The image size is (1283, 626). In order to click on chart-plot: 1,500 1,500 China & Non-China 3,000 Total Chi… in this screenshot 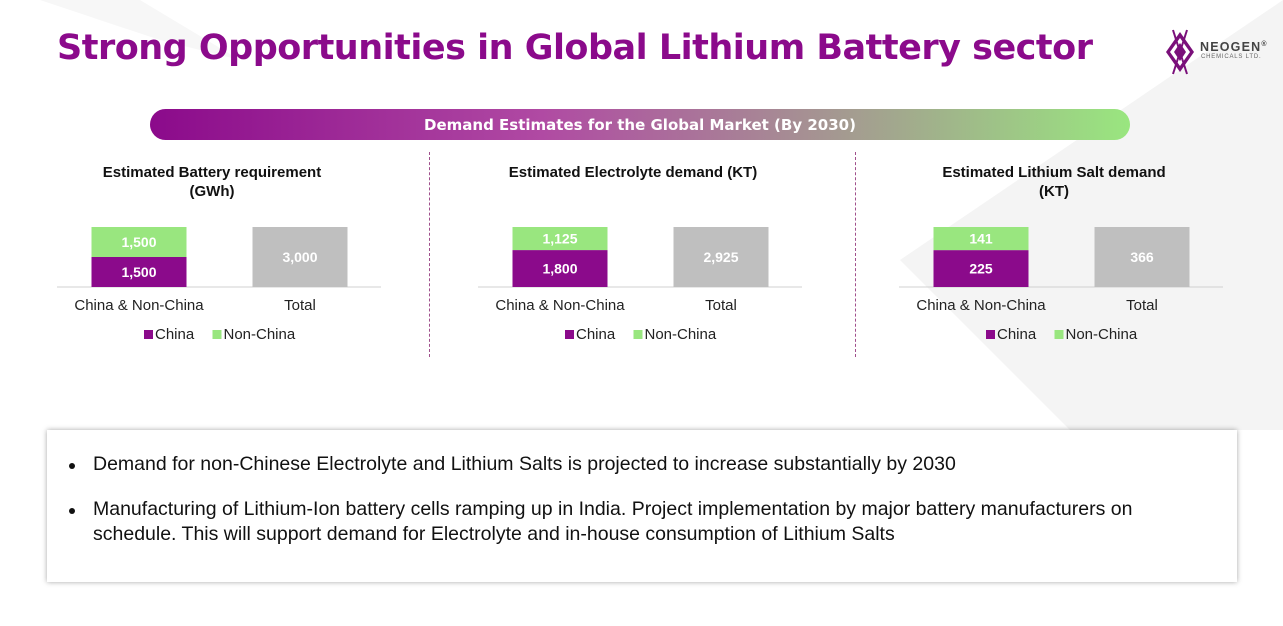, I will do `click(219, 285)`.